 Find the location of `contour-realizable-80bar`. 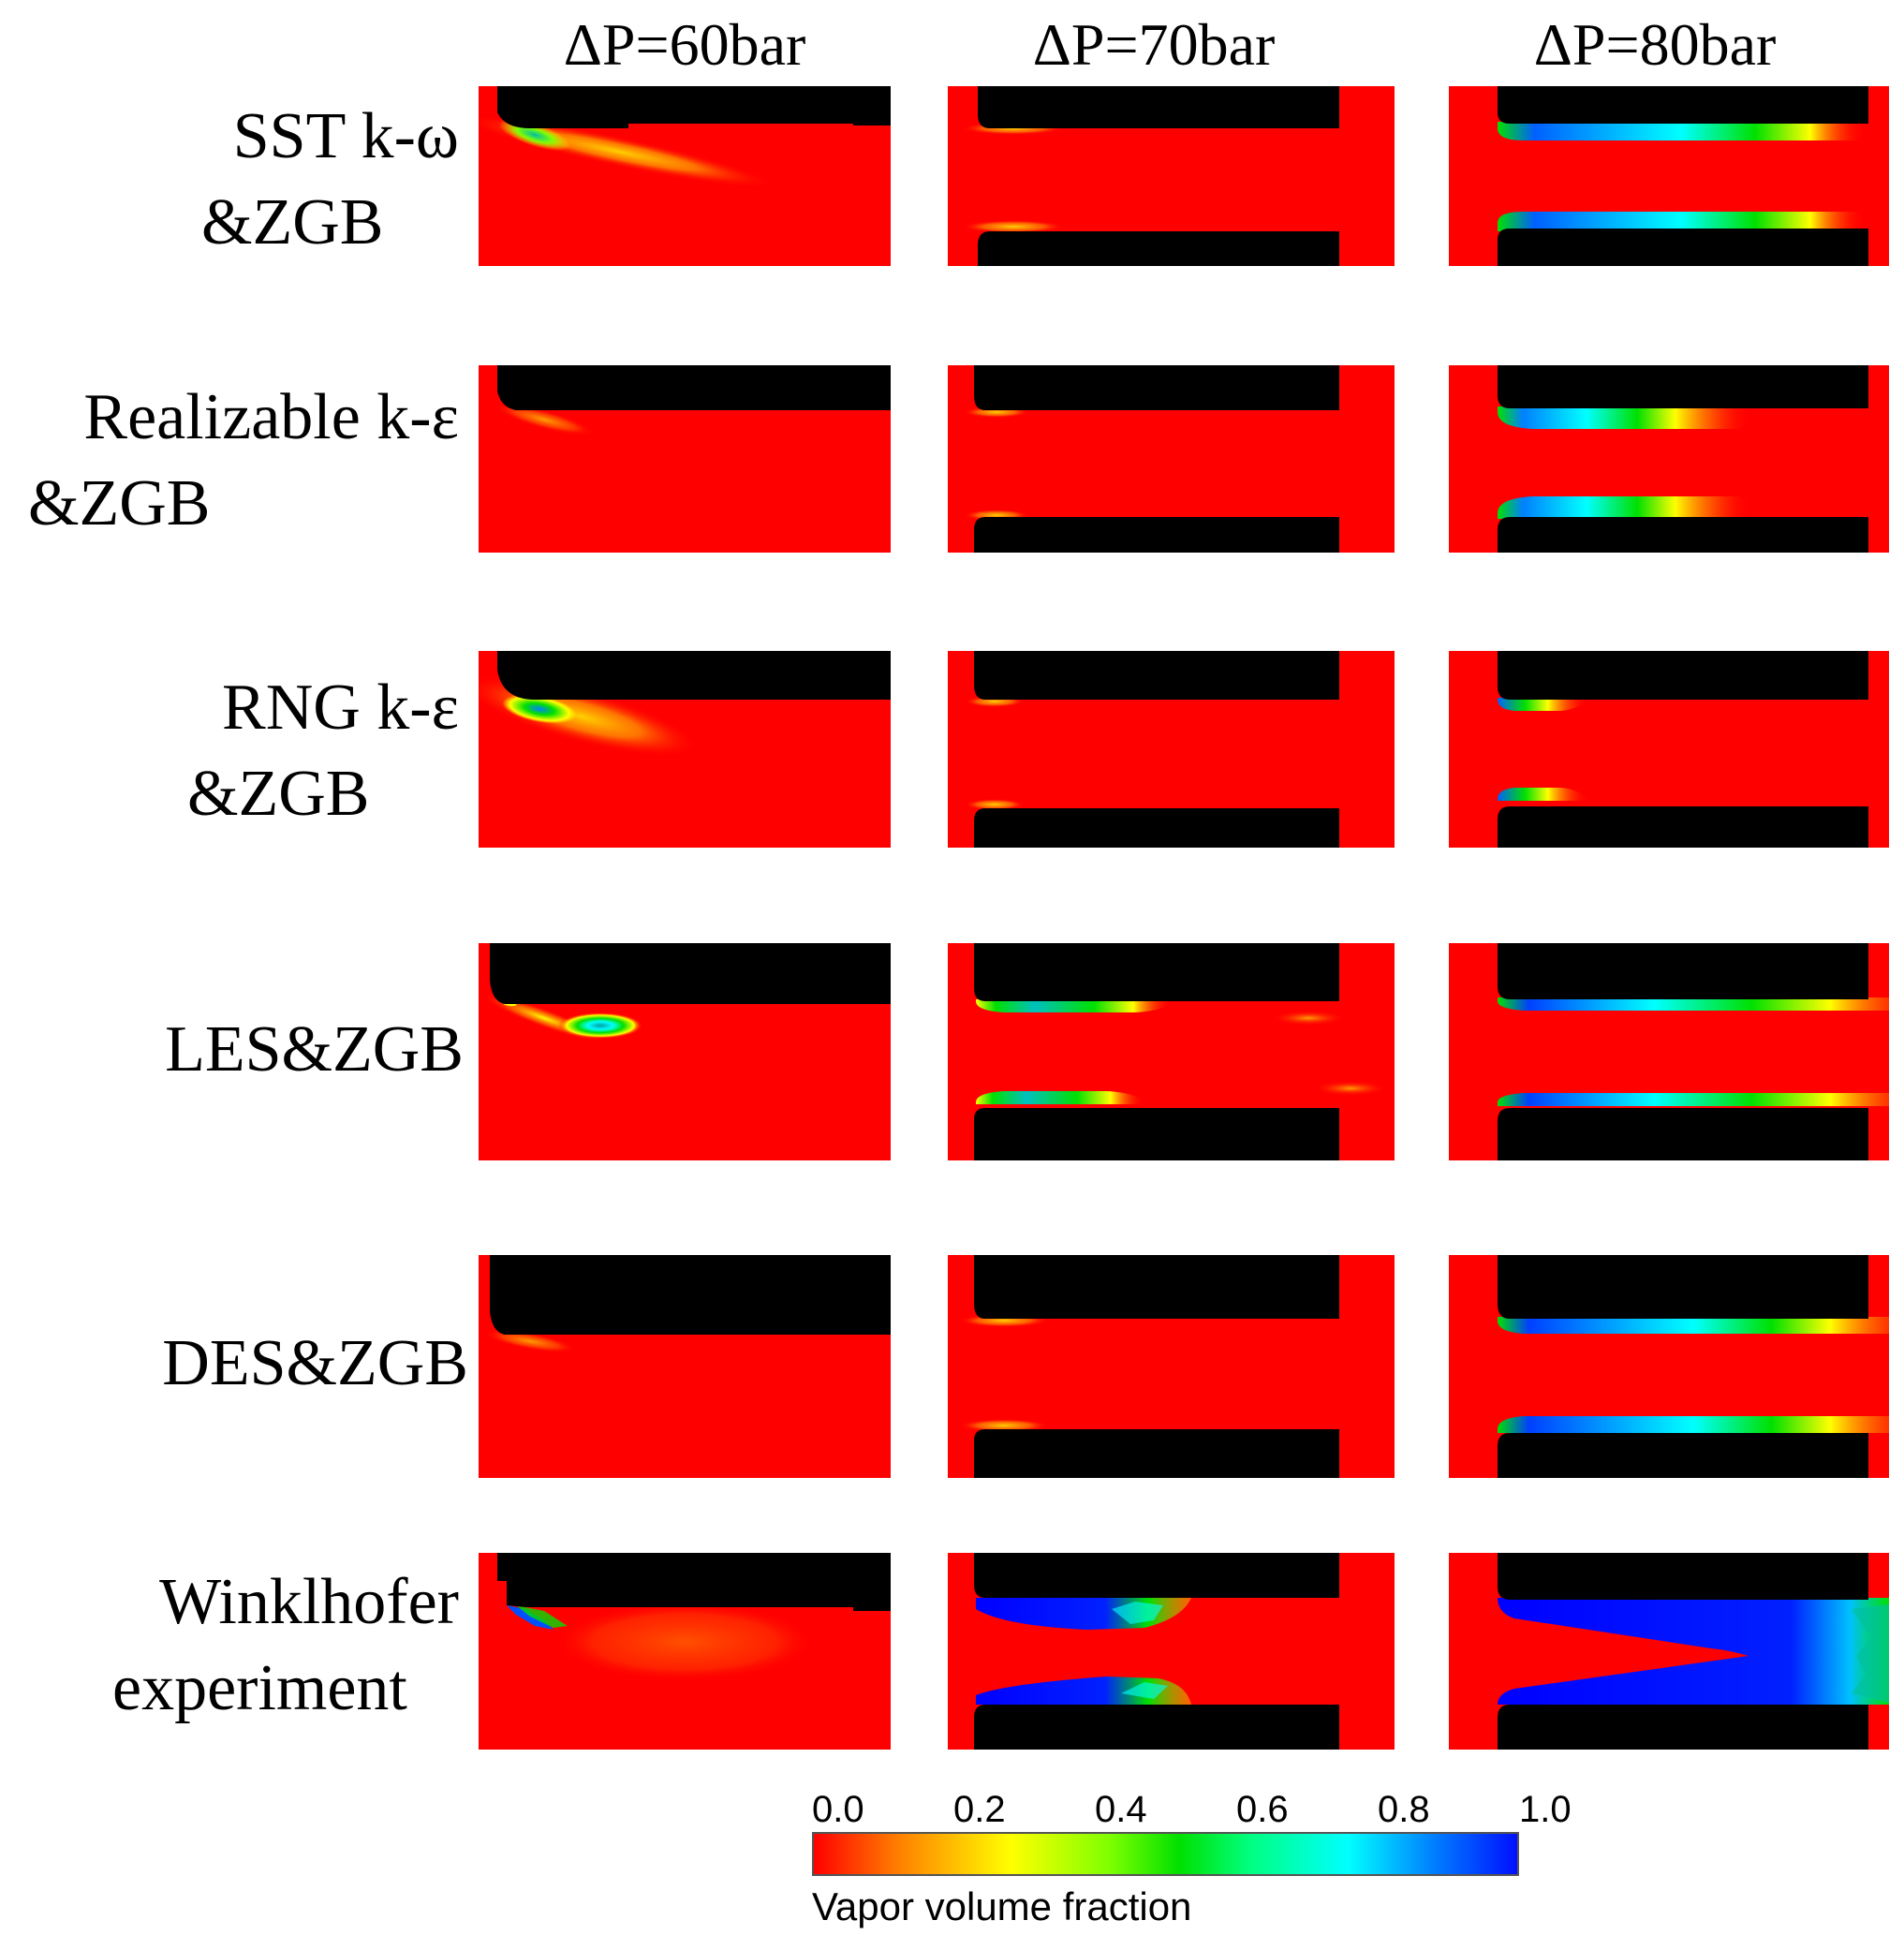

contour-realizable-80bar is located at coordinates (1669, 459).